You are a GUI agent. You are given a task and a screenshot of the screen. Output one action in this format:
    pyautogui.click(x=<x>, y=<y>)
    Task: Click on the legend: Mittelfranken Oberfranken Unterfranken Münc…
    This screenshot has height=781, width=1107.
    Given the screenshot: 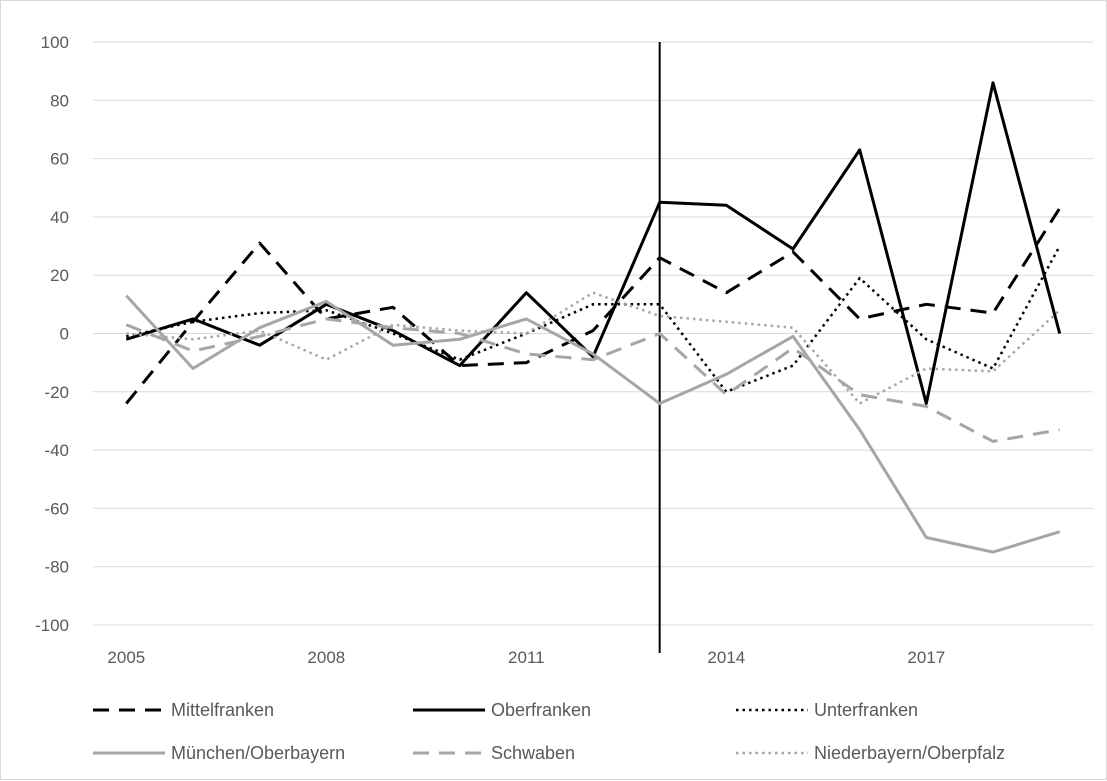 What is the action you would take?
    pyautogui.click(x=549, y=731)
    